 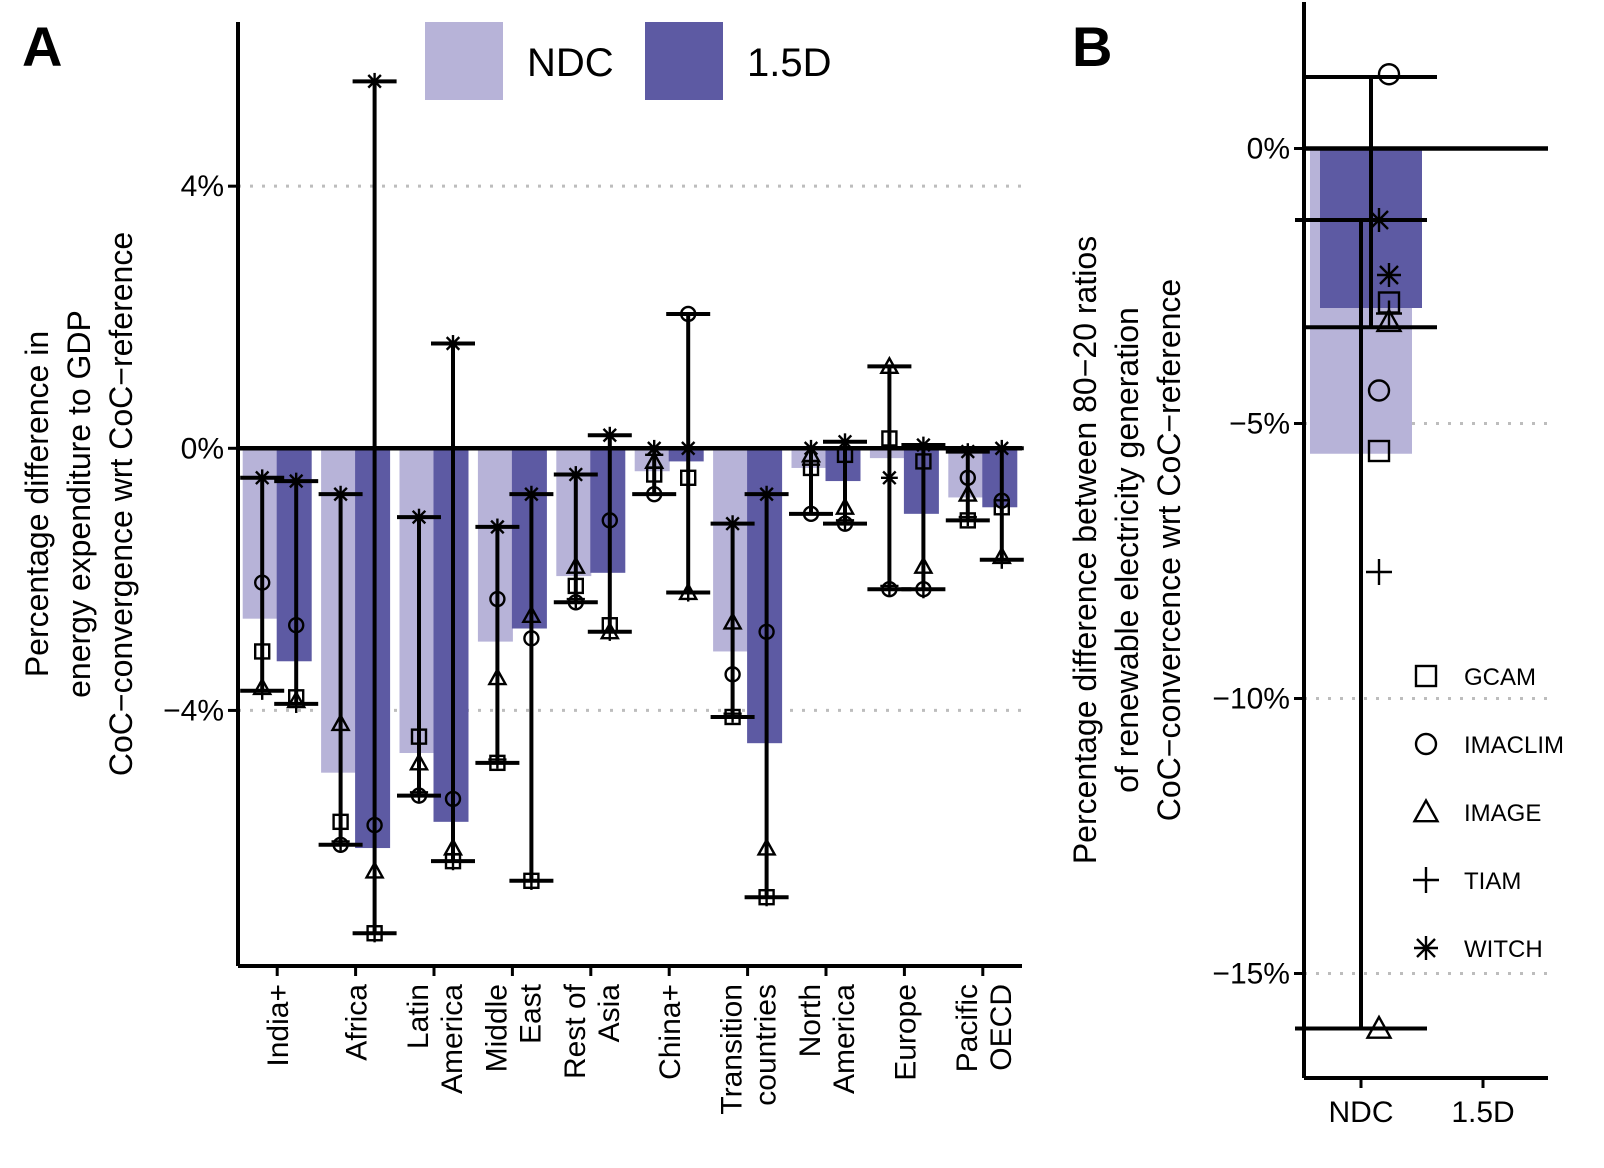 I want to click on y-tick-label: 4%, so click(x=202, y=186).